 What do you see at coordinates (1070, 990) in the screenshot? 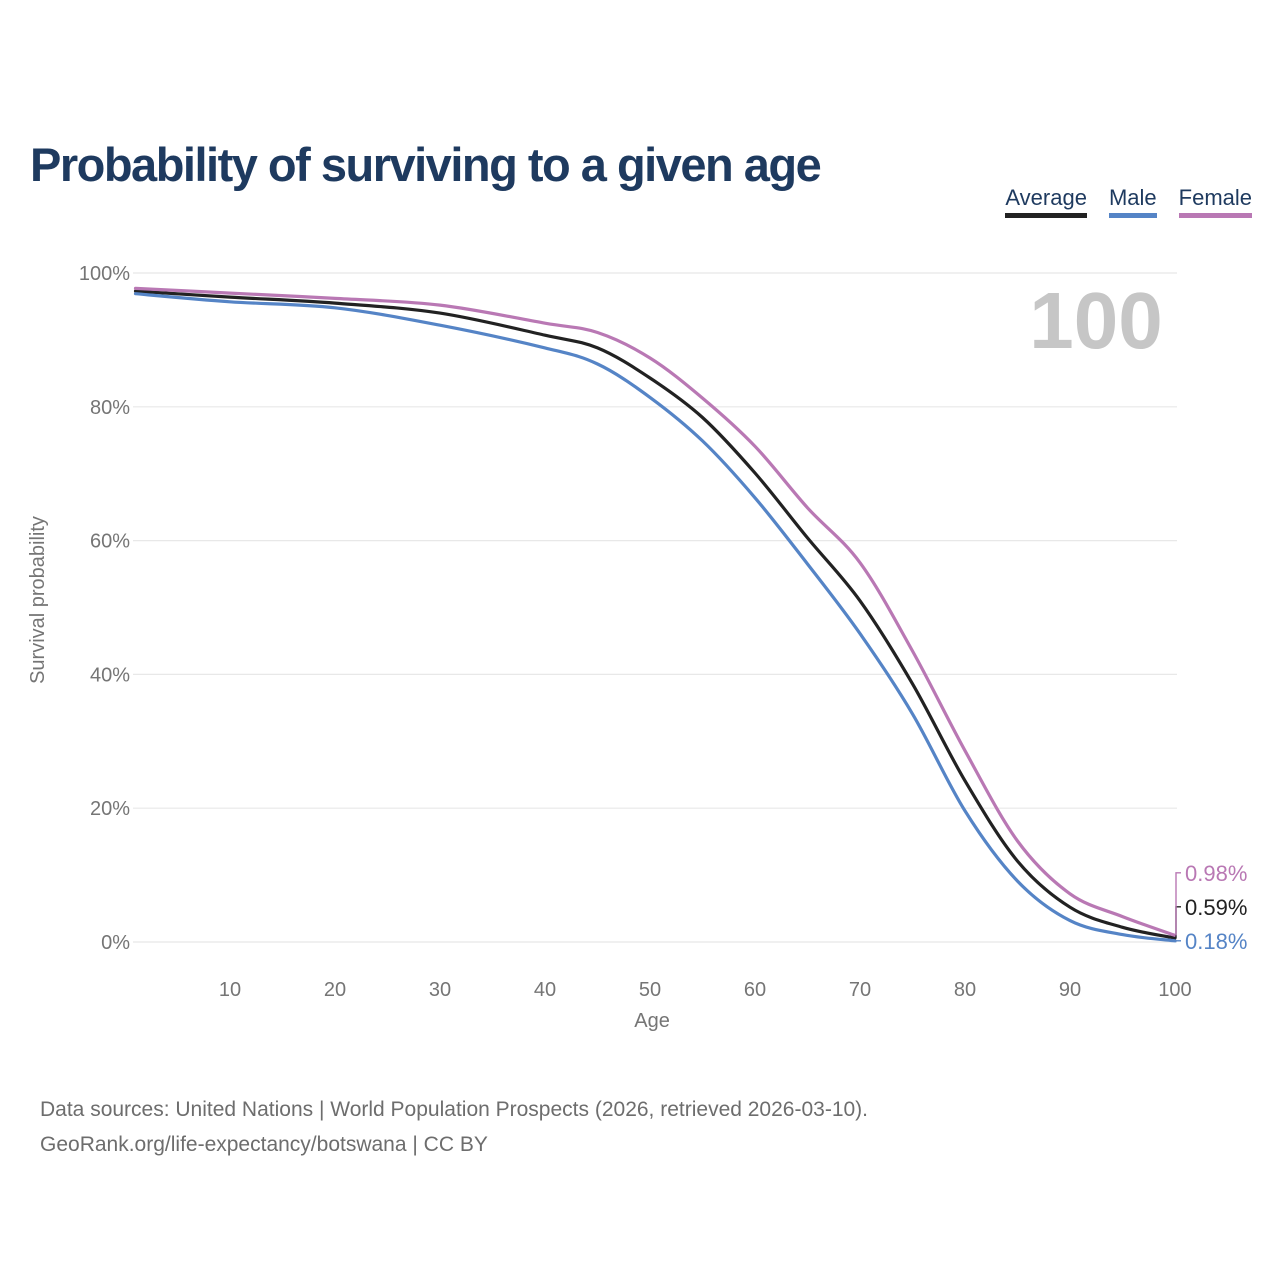
I see `x-tick-label: 90` at bounding box center [1070, 990].